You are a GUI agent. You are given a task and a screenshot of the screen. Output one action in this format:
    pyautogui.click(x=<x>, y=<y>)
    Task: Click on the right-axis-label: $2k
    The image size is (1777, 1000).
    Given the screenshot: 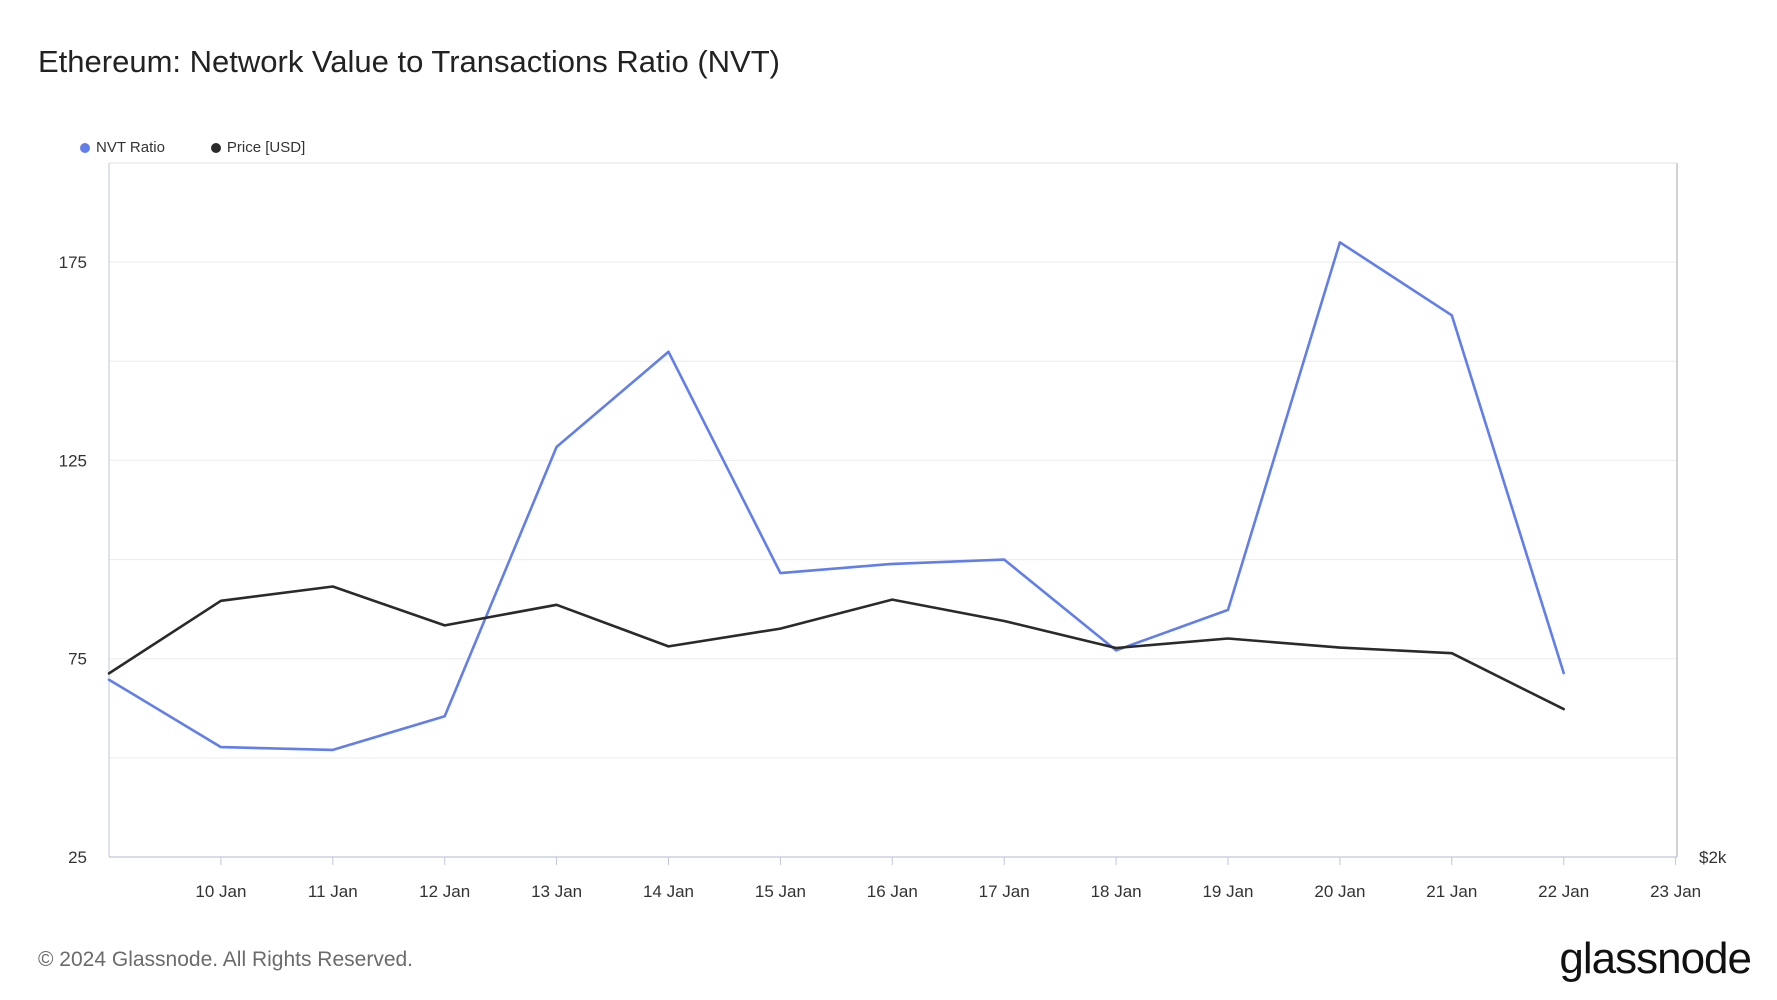 What is the action you would take?
    pyautogui.click(x=1713, y=857)
    